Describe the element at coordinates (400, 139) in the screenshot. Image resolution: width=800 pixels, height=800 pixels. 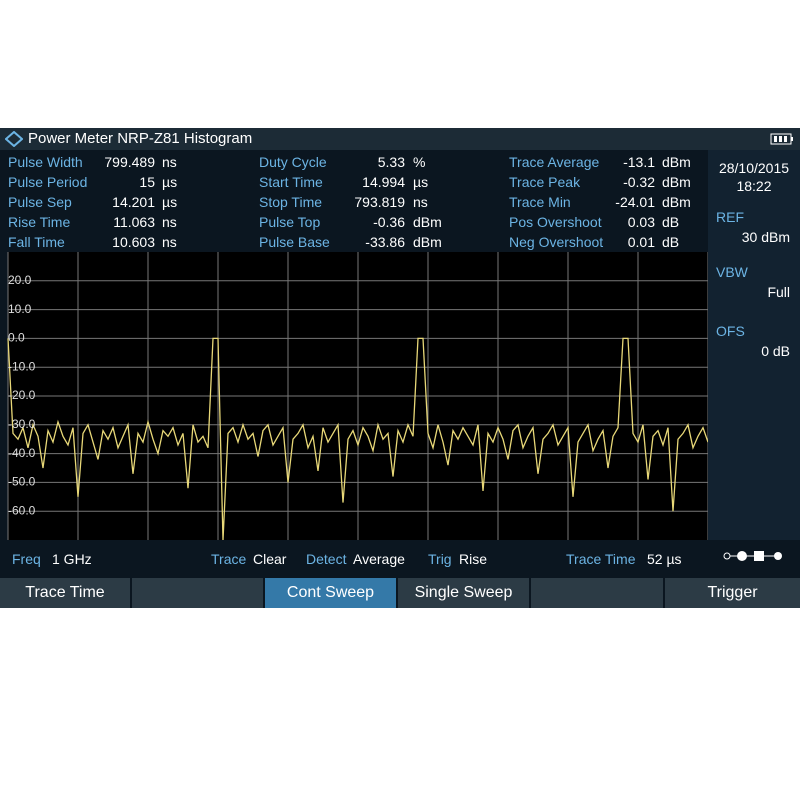
I see `title-bar` at that location.